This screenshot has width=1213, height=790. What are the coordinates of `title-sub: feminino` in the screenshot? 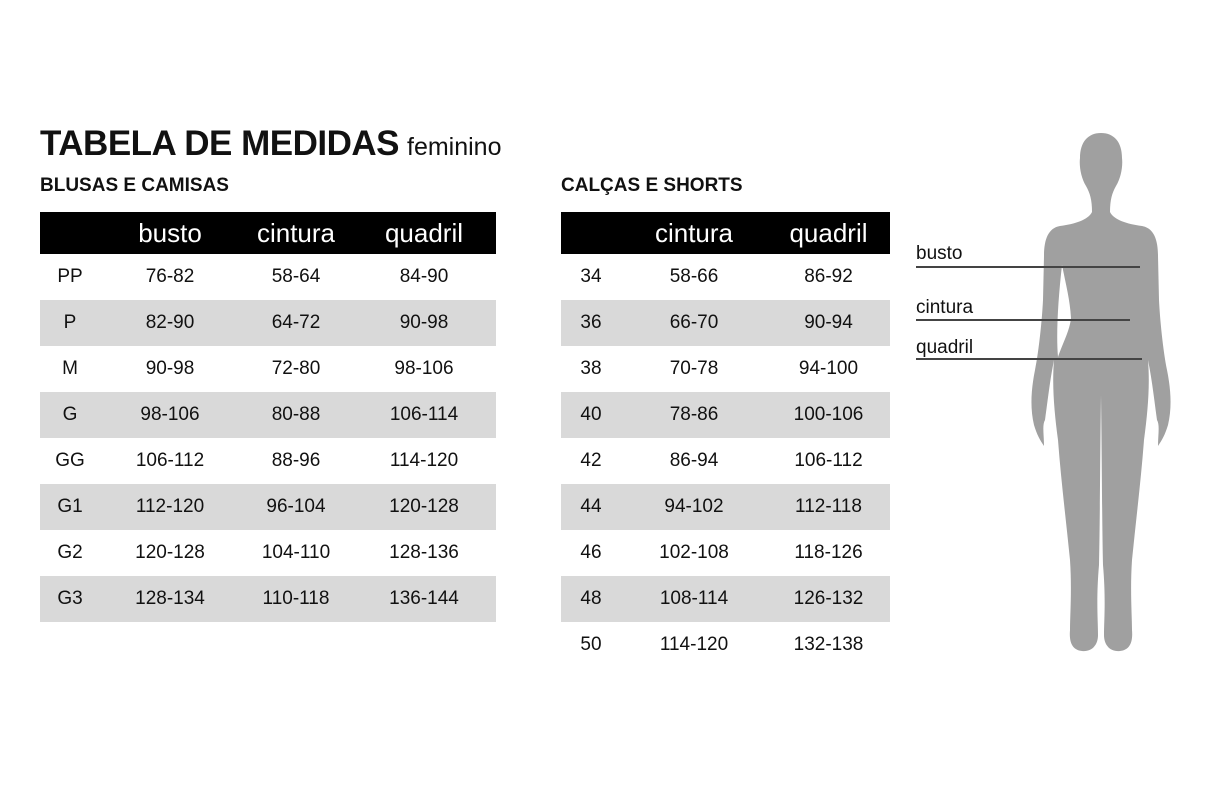 It's located at (454, 147).